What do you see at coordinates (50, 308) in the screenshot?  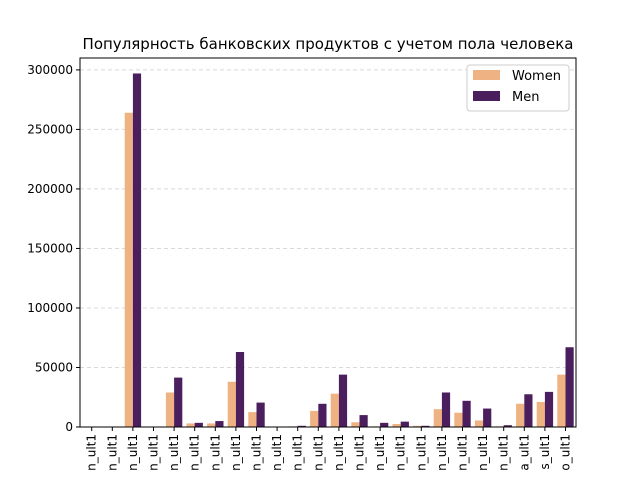 I see `y-tick-label: 100000` at bounding box center [50, 308].